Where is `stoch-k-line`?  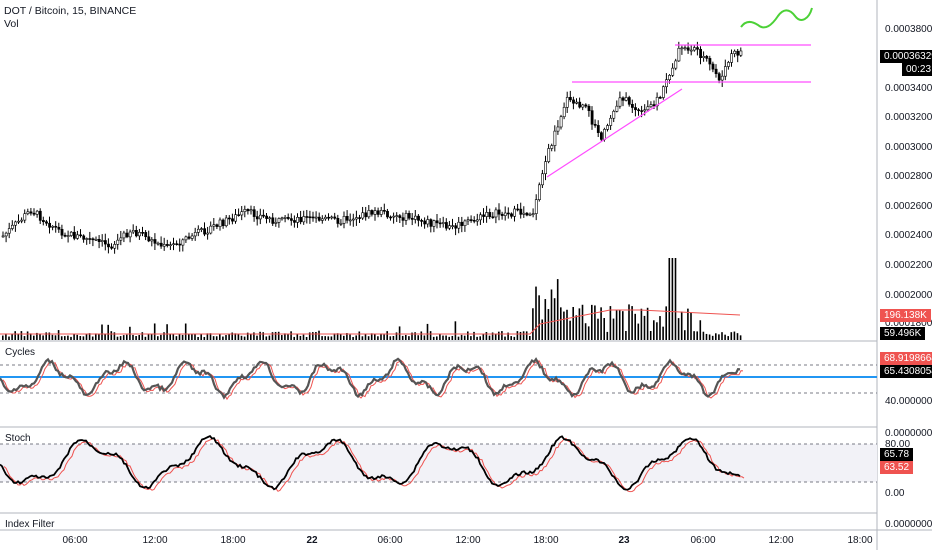
stoch-k-line is located at coordinates (370, 462).